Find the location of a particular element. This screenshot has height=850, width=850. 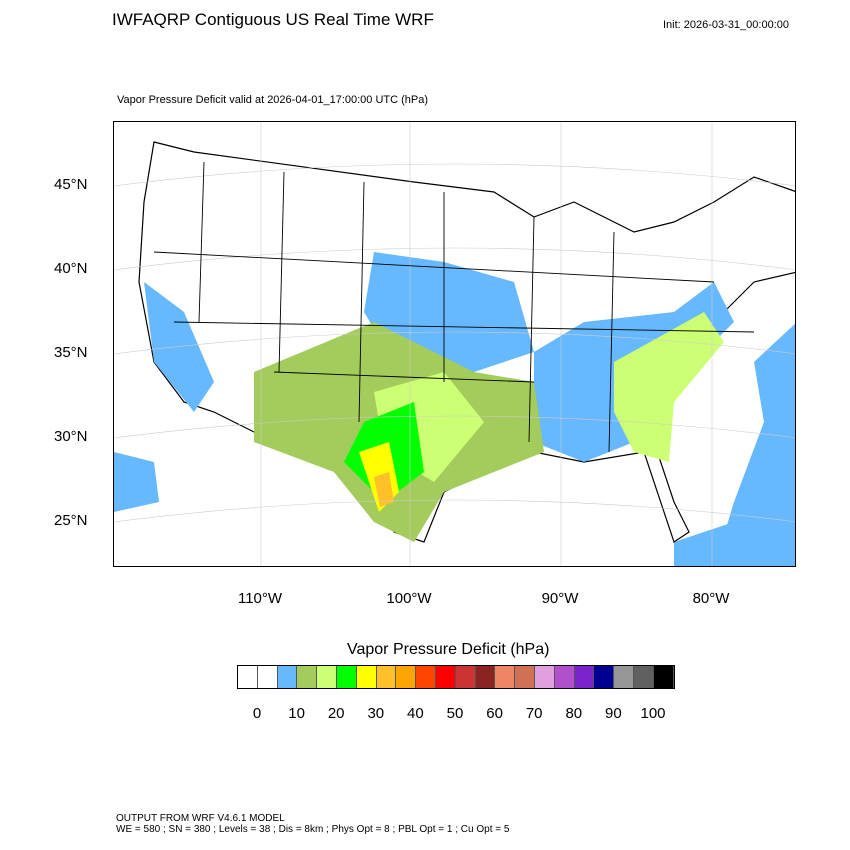

colorbar-label: 0 is located at coordinates (257, 713).